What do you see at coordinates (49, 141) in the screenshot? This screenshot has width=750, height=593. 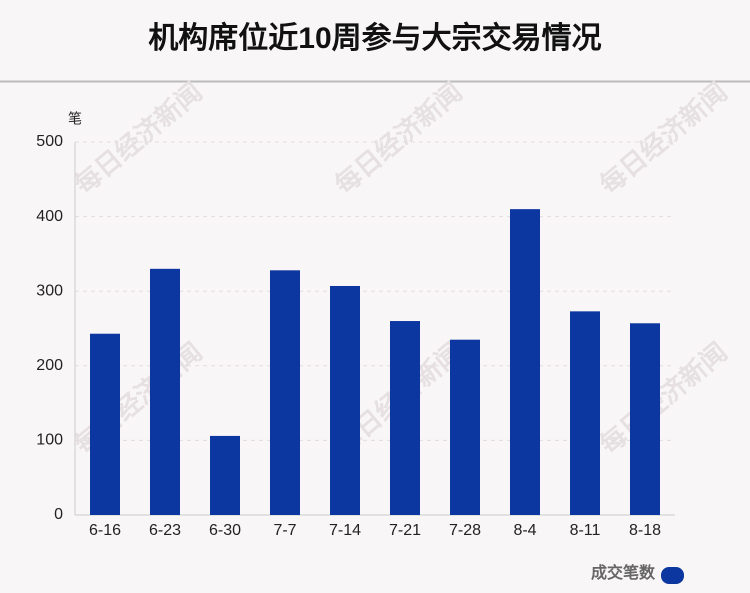 I see `y-tick-label: 500` at bounding box center [49, 141].